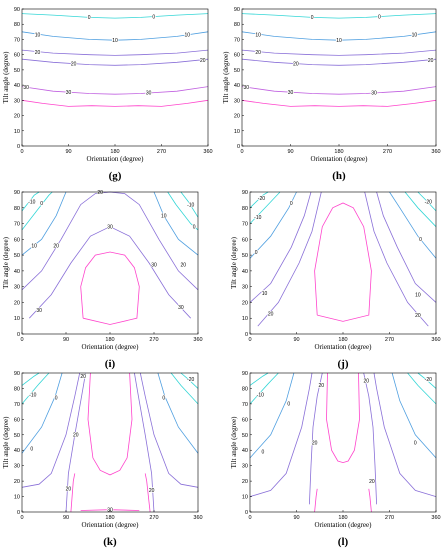 The width and height of the screenshot is (445, 550). Describe the element at coordinates (389, 518) in the screenshot. I see `x-tick-label: 270` at that location.